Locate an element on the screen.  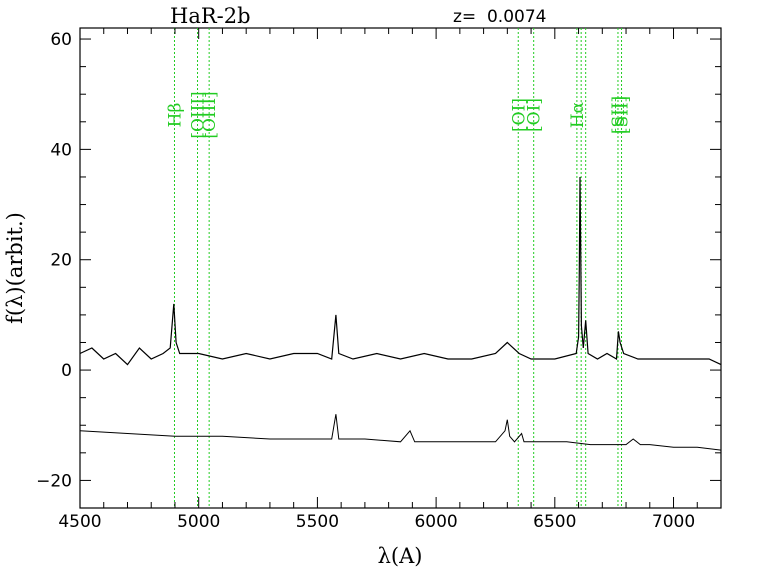
spectrum-lower-series is located at coordinates (400, 432).